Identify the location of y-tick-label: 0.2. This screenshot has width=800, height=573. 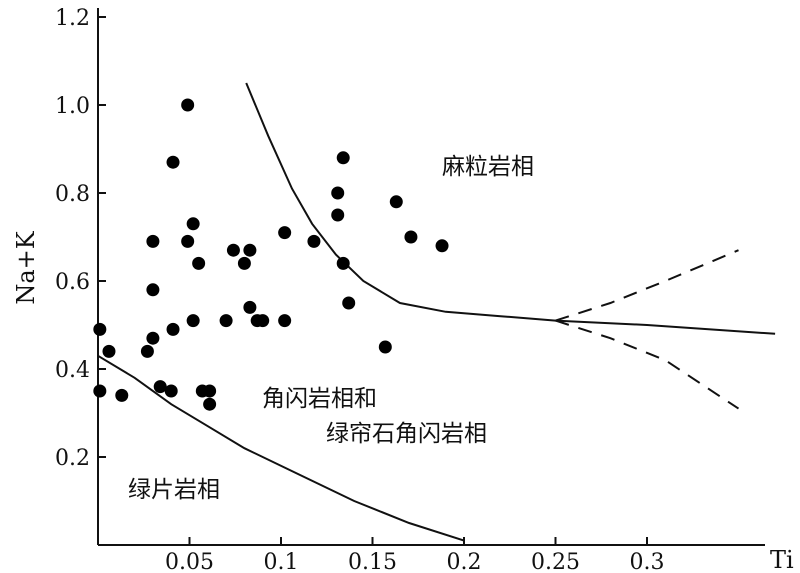
(72, 458).